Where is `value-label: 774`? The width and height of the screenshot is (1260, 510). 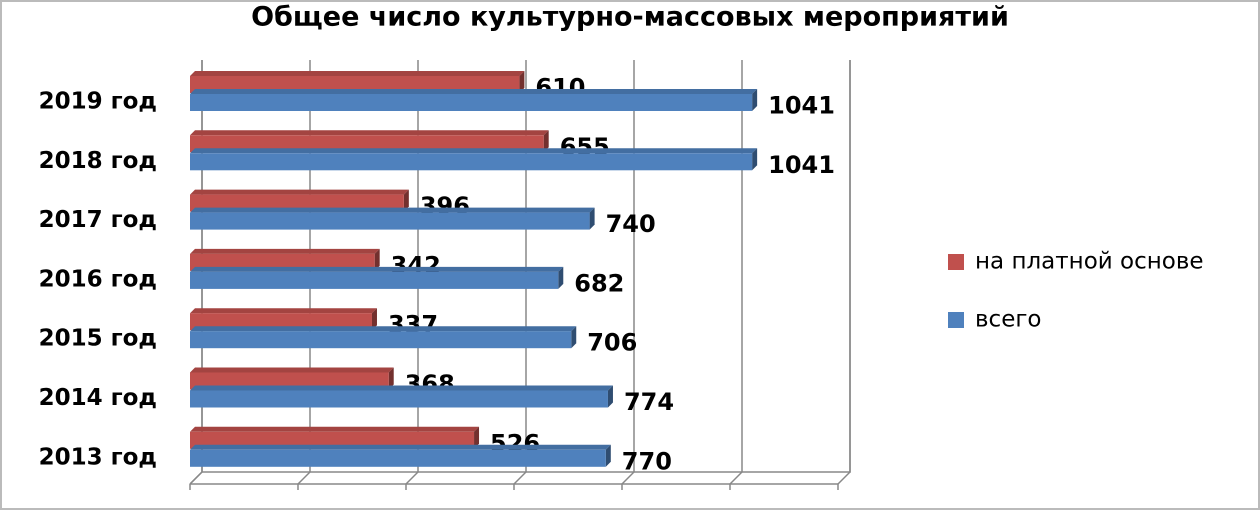 value-label: 774 is located at coordinates (649, 402).